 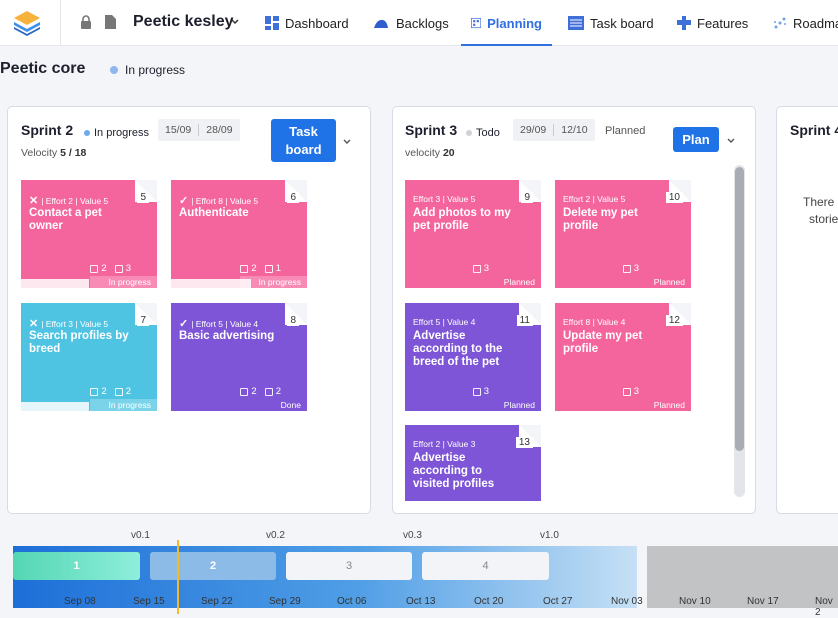 What do you see at coordinates (65, 219) in the screenshot?
I see `story-title: Contact a pet owner` at bounding box center [65, 219].